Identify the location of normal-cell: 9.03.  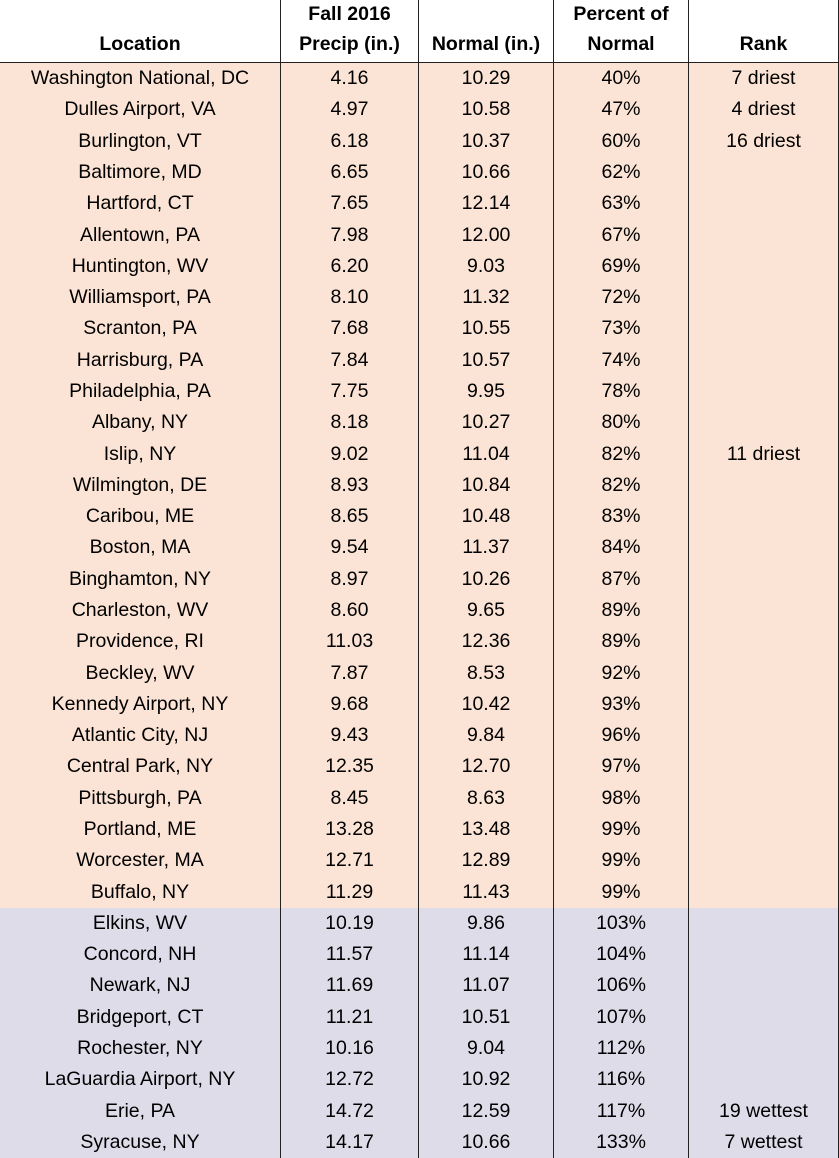
(486, 266).